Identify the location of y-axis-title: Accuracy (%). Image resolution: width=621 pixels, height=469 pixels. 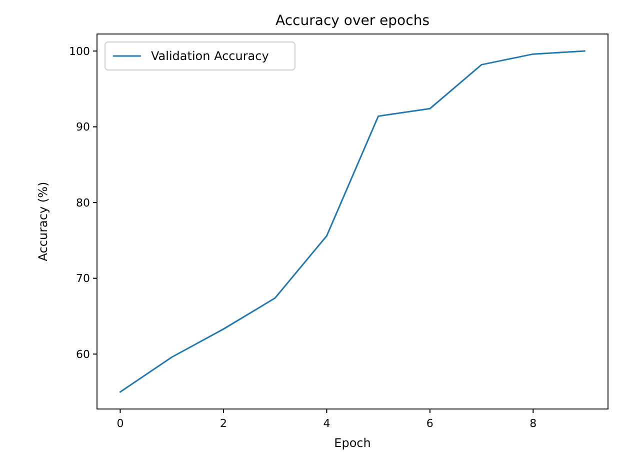
(43, 222).